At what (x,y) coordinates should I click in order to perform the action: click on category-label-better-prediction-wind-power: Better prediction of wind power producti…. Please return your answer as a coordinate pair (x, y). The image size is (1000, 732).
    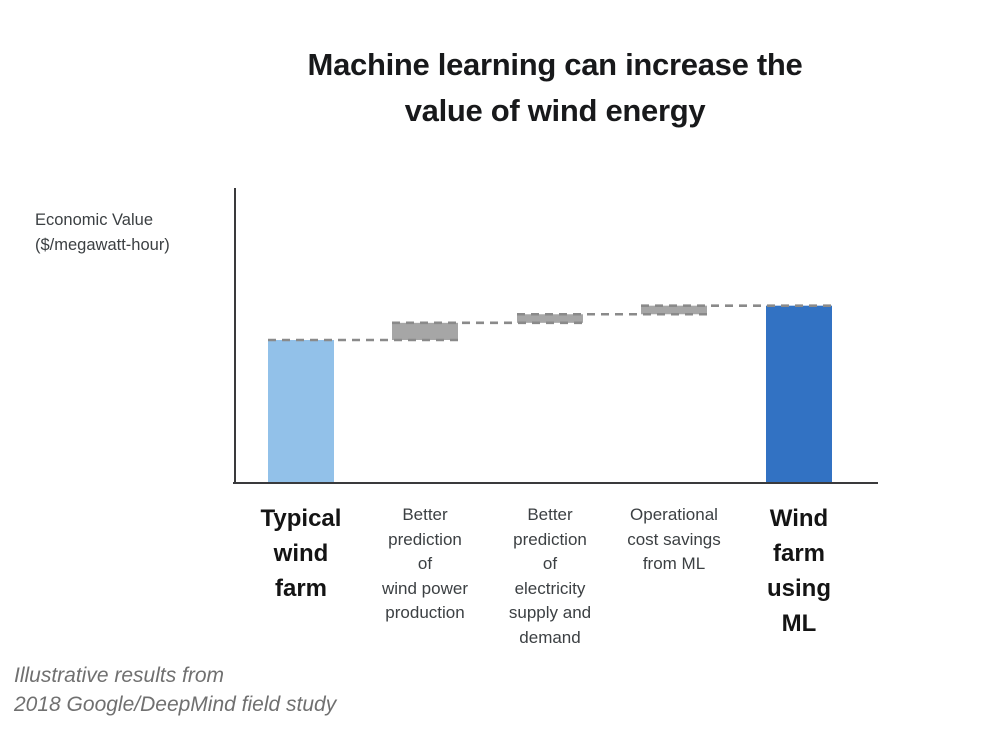
    Looking at the image, I should click on (425, 563).